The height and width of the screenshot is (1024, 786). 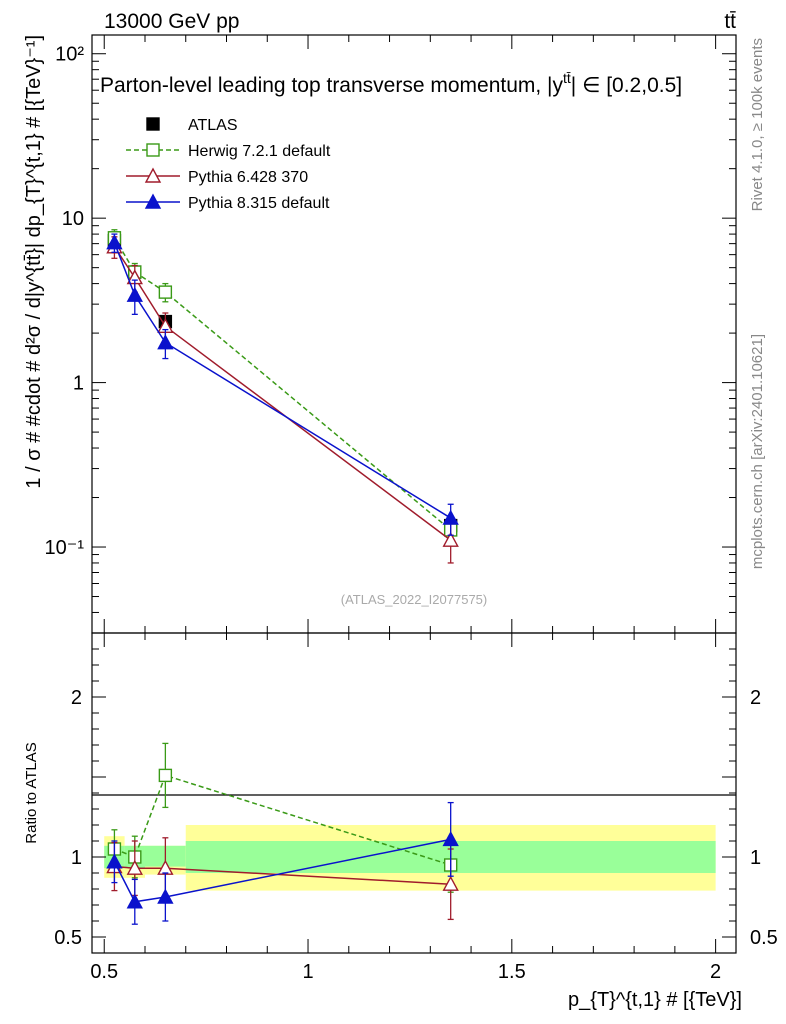 What do you see at coordinates (248, 177) in the screenshot?
I see `legend-label: Pythia 6.428 370` at bounding box center [248, 177].